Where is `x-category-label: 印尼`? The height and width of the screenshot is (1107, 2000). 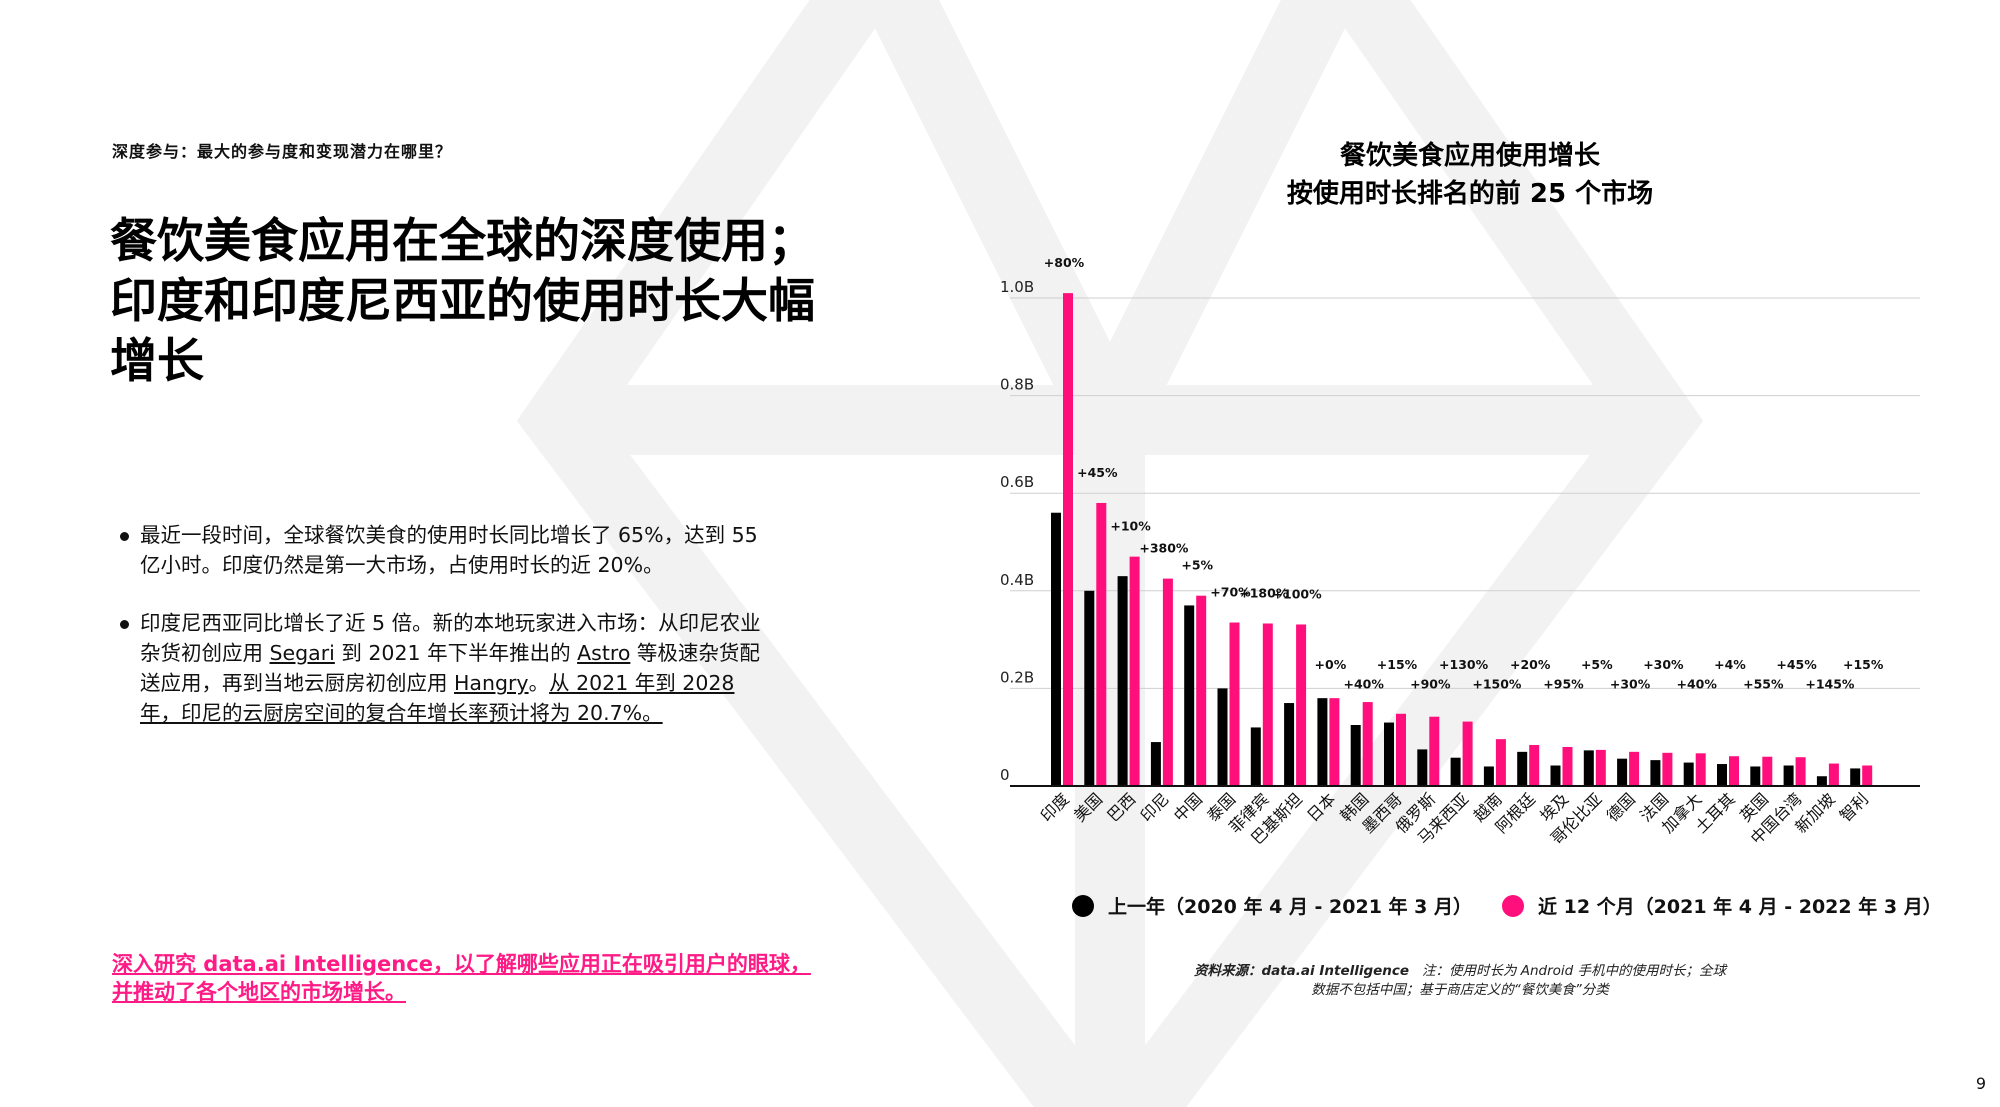 x-category-label: 印尼 is located at coordinates (1155, 807).